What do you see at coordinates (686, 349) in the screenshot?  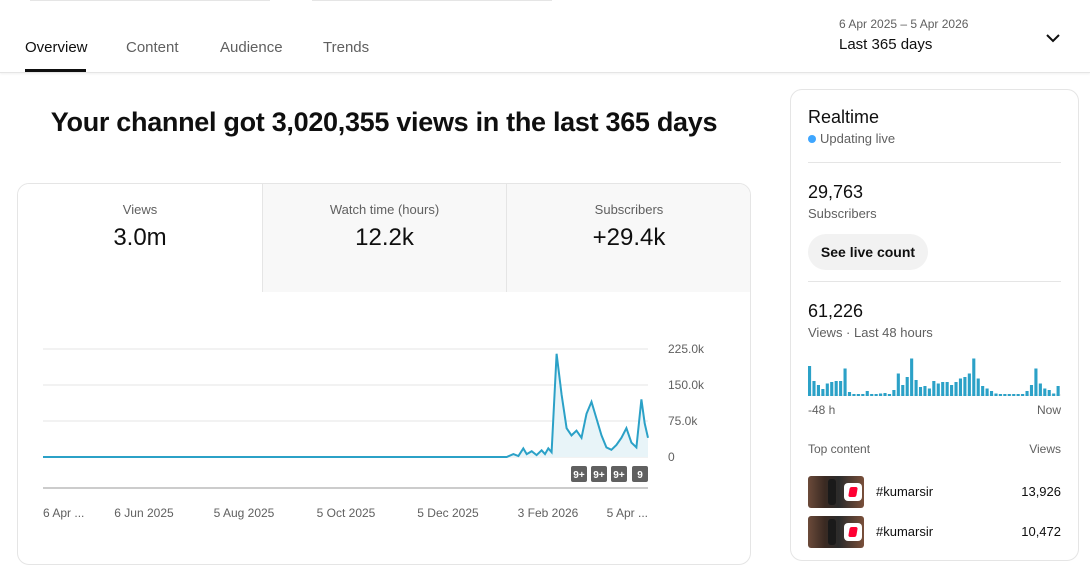 I see `y-tick-label: 225.0k` at bounding box center [686, 349].